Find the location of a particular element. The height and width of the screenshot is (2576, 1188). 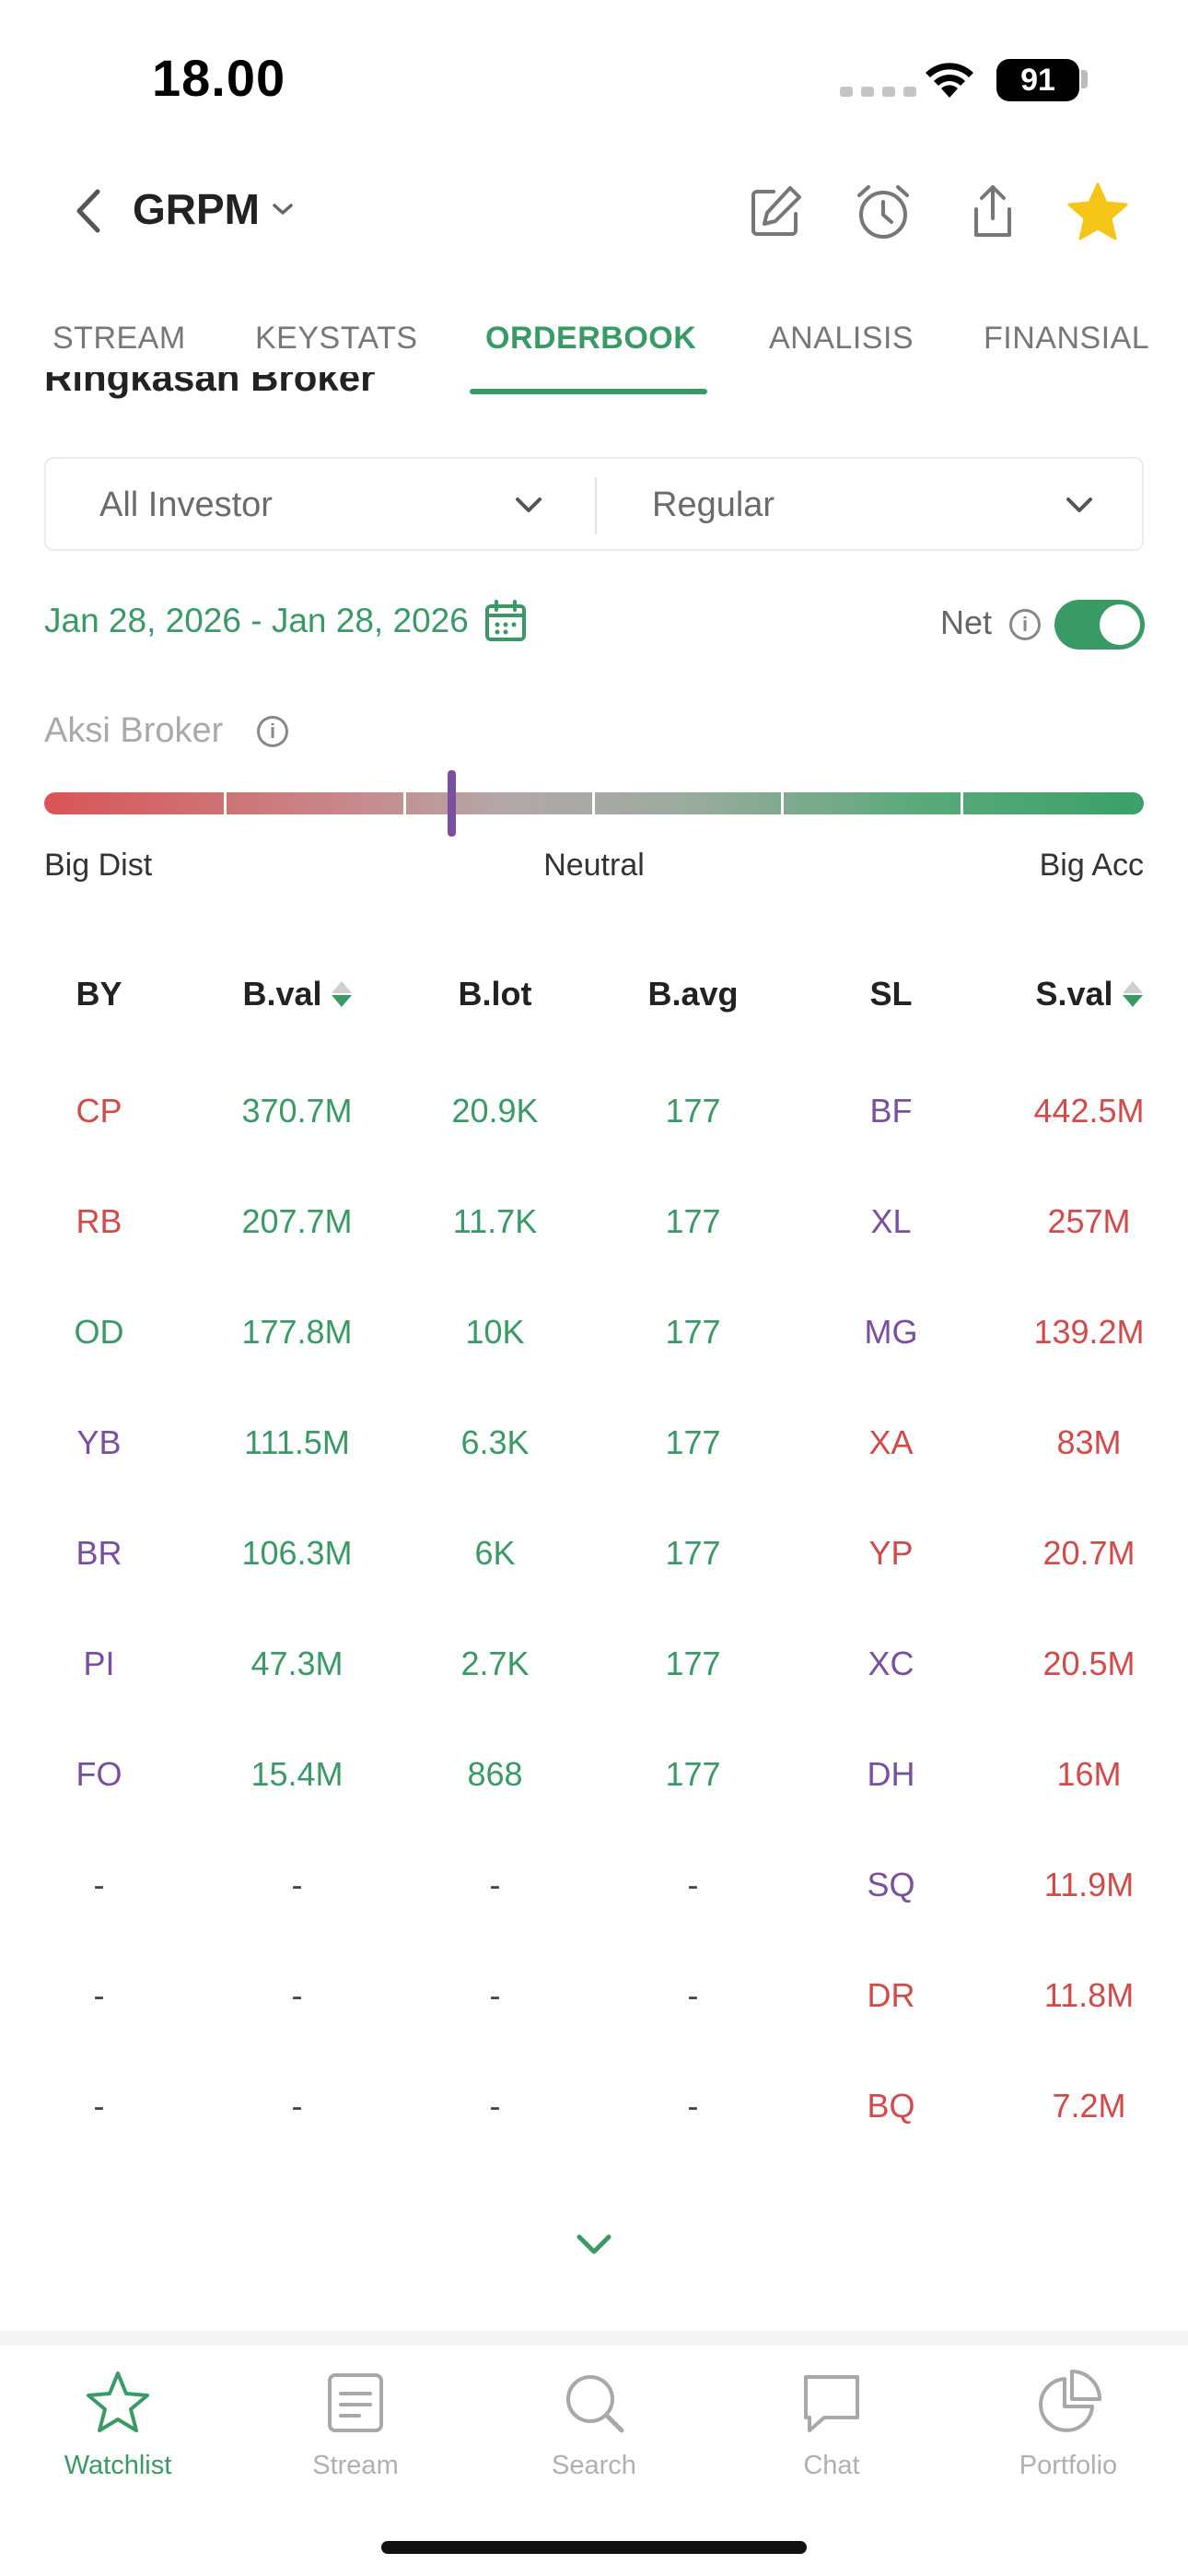

cell-seller: YP is located at coordinates (891, 1553).